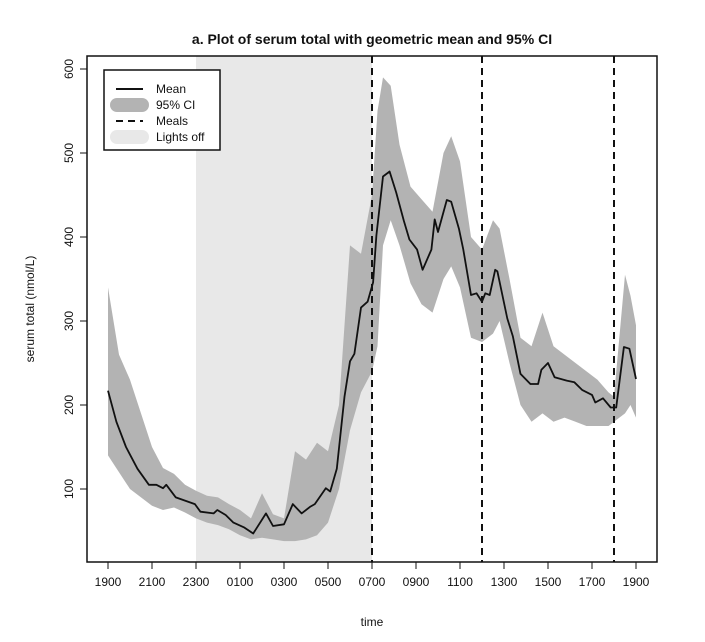 Image resolution: width=705 pixels, height=642 pixels. I want to click on legend-mean-label: Mean, so click(171, 89).